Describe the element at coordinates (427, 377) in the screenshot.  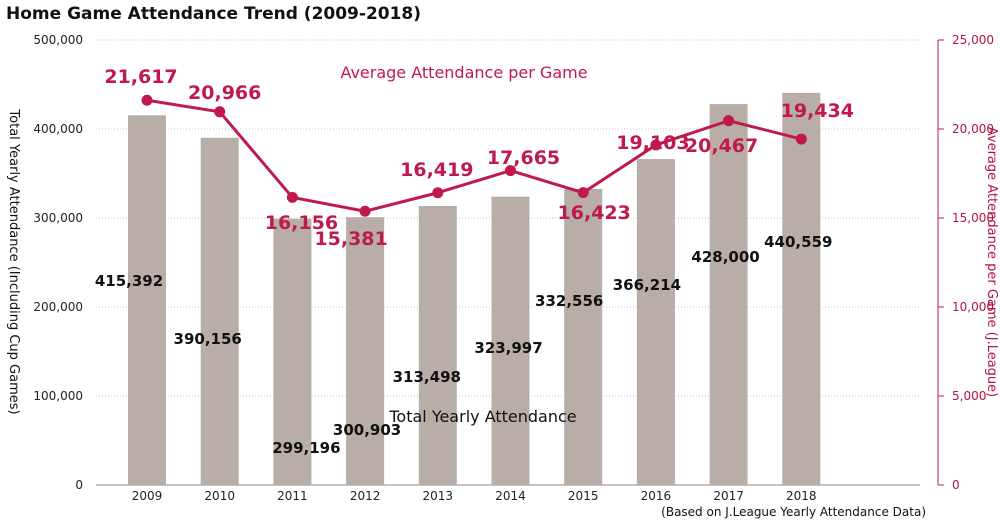
I see `bar-data-label: 313,498` at that location.